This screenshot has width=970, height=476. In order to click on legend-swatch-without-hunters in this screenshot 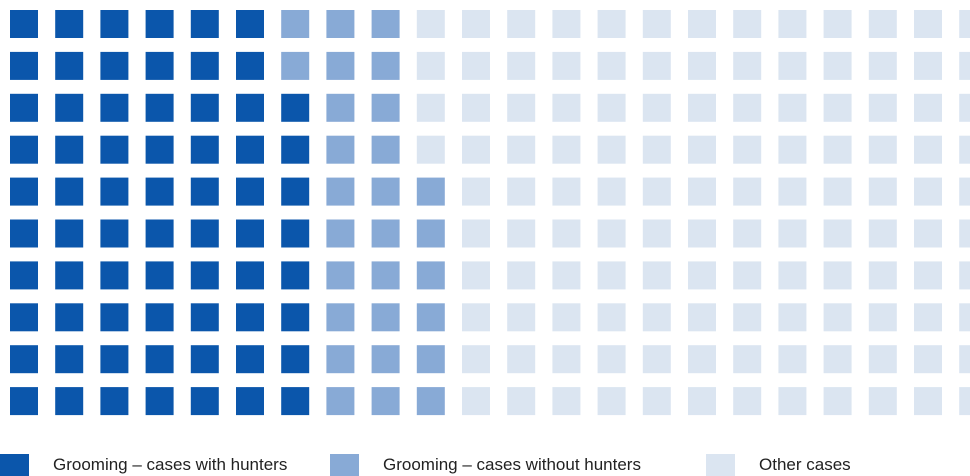, I will do `click(344, 465)`.